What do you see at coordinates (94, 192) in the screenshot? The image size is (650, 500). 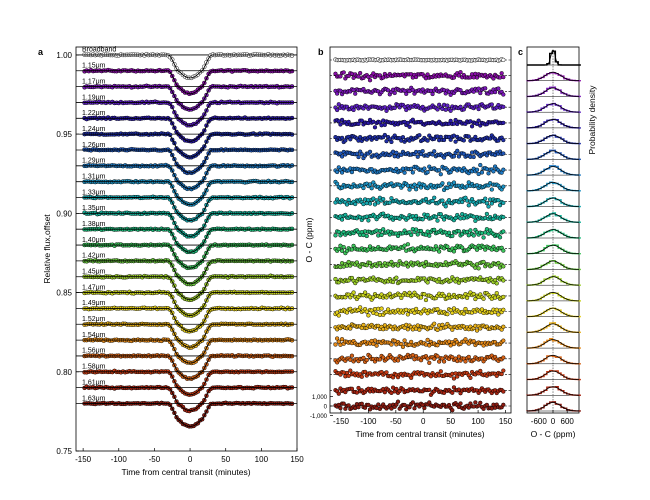 I see `series-label: 1.33μm` at bounding box center [94, 192].